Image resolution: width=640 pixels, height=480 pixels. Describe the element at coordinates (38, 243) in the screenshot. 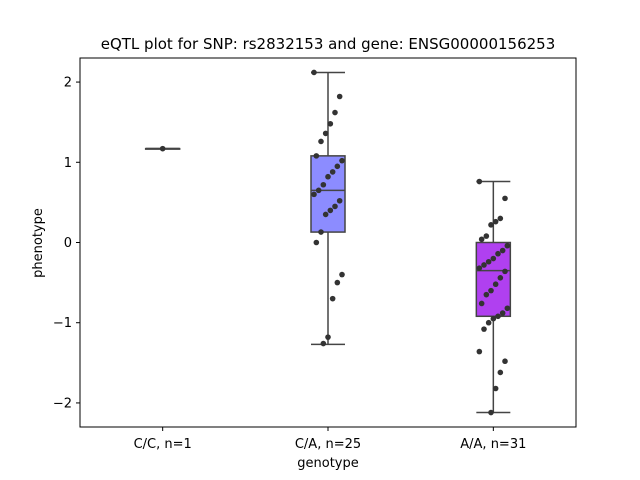

I see `y-axis-label: phenotype` at that location.